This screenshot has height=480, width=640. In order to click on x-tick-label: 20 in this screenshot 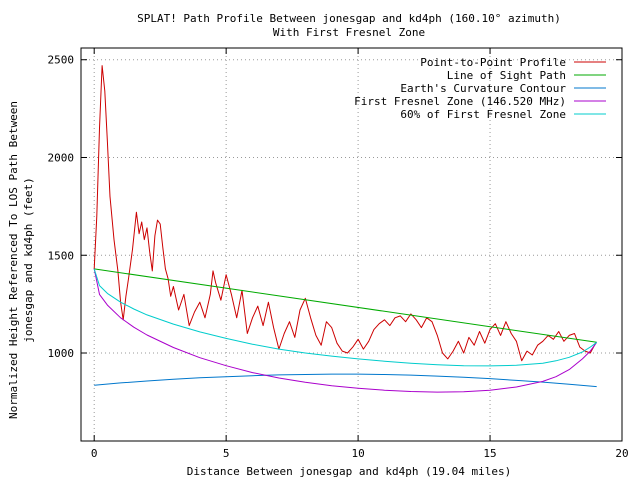, I will do `click(621, 453)`.